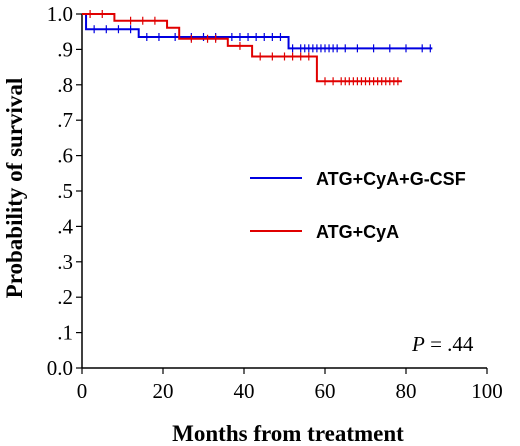  Describe the element at coordinates (325, 391) in the screenshot. I see `x-tick-label: 60` at that location.